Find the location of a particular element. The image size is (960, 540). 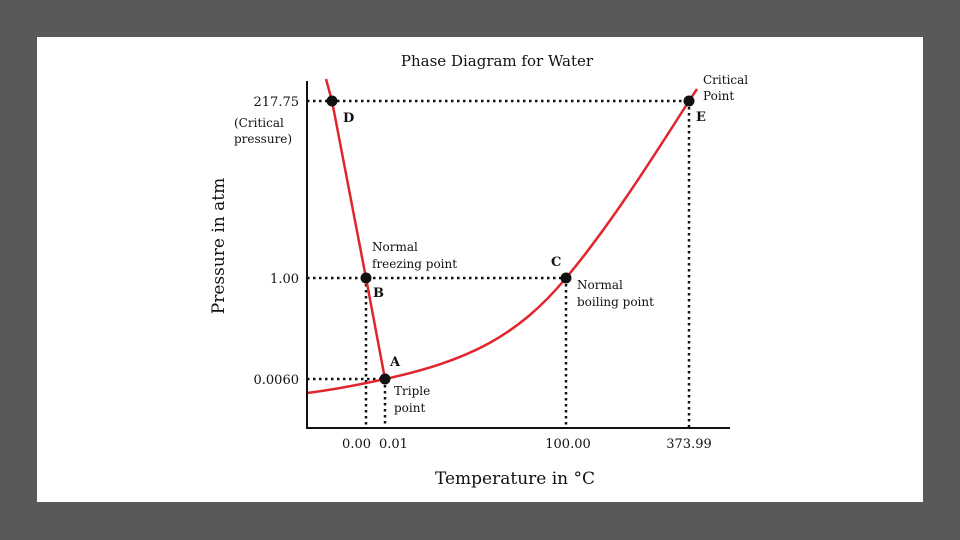

freezing-point-marker is located at coordinates (366, 278).